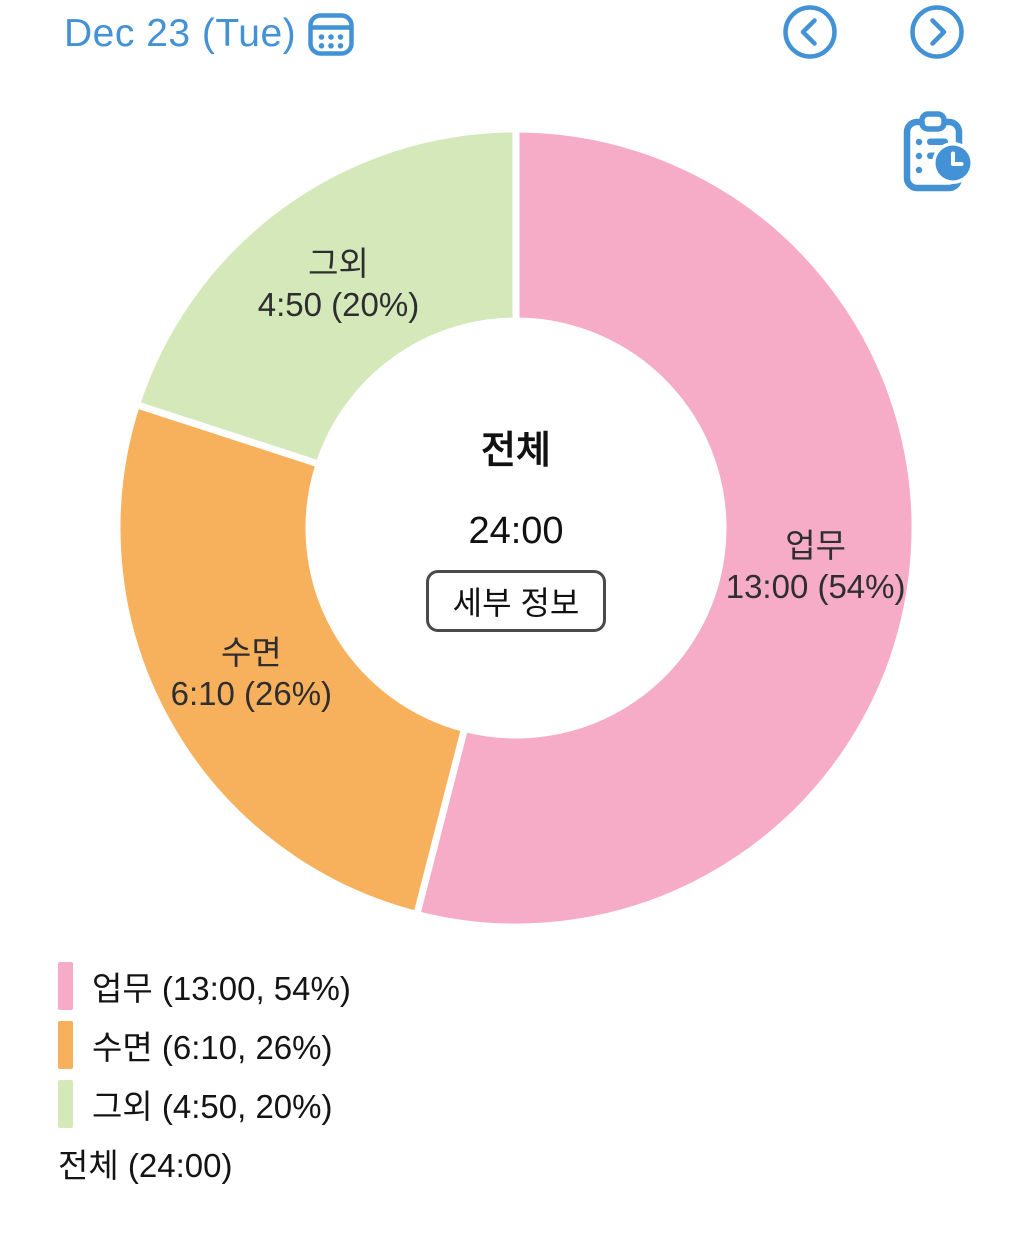 This screenshot has height=1253, width=1026. Describe the element at coordinates (65, 1104) in the screenshot. I see `legend-swatch-other` at that location.